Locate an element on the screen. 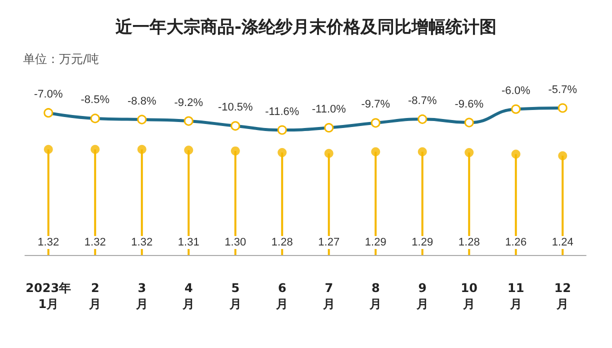 This screenshot has height=348, width=612. data-label: -8.7% is located at coordinates (422, 100).